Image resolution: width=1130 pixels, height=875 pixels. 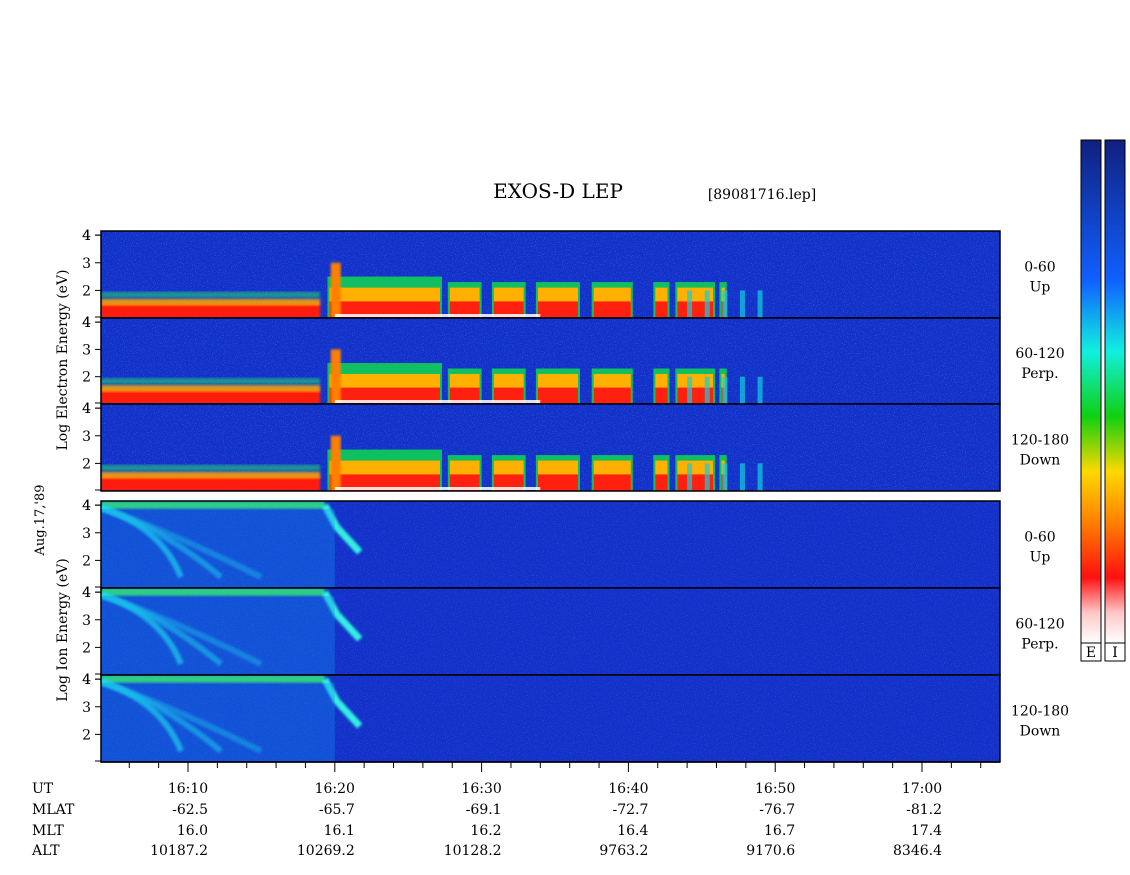 I want to click on ephemeris-row-label: MLAT, so click(x=53, y=810).